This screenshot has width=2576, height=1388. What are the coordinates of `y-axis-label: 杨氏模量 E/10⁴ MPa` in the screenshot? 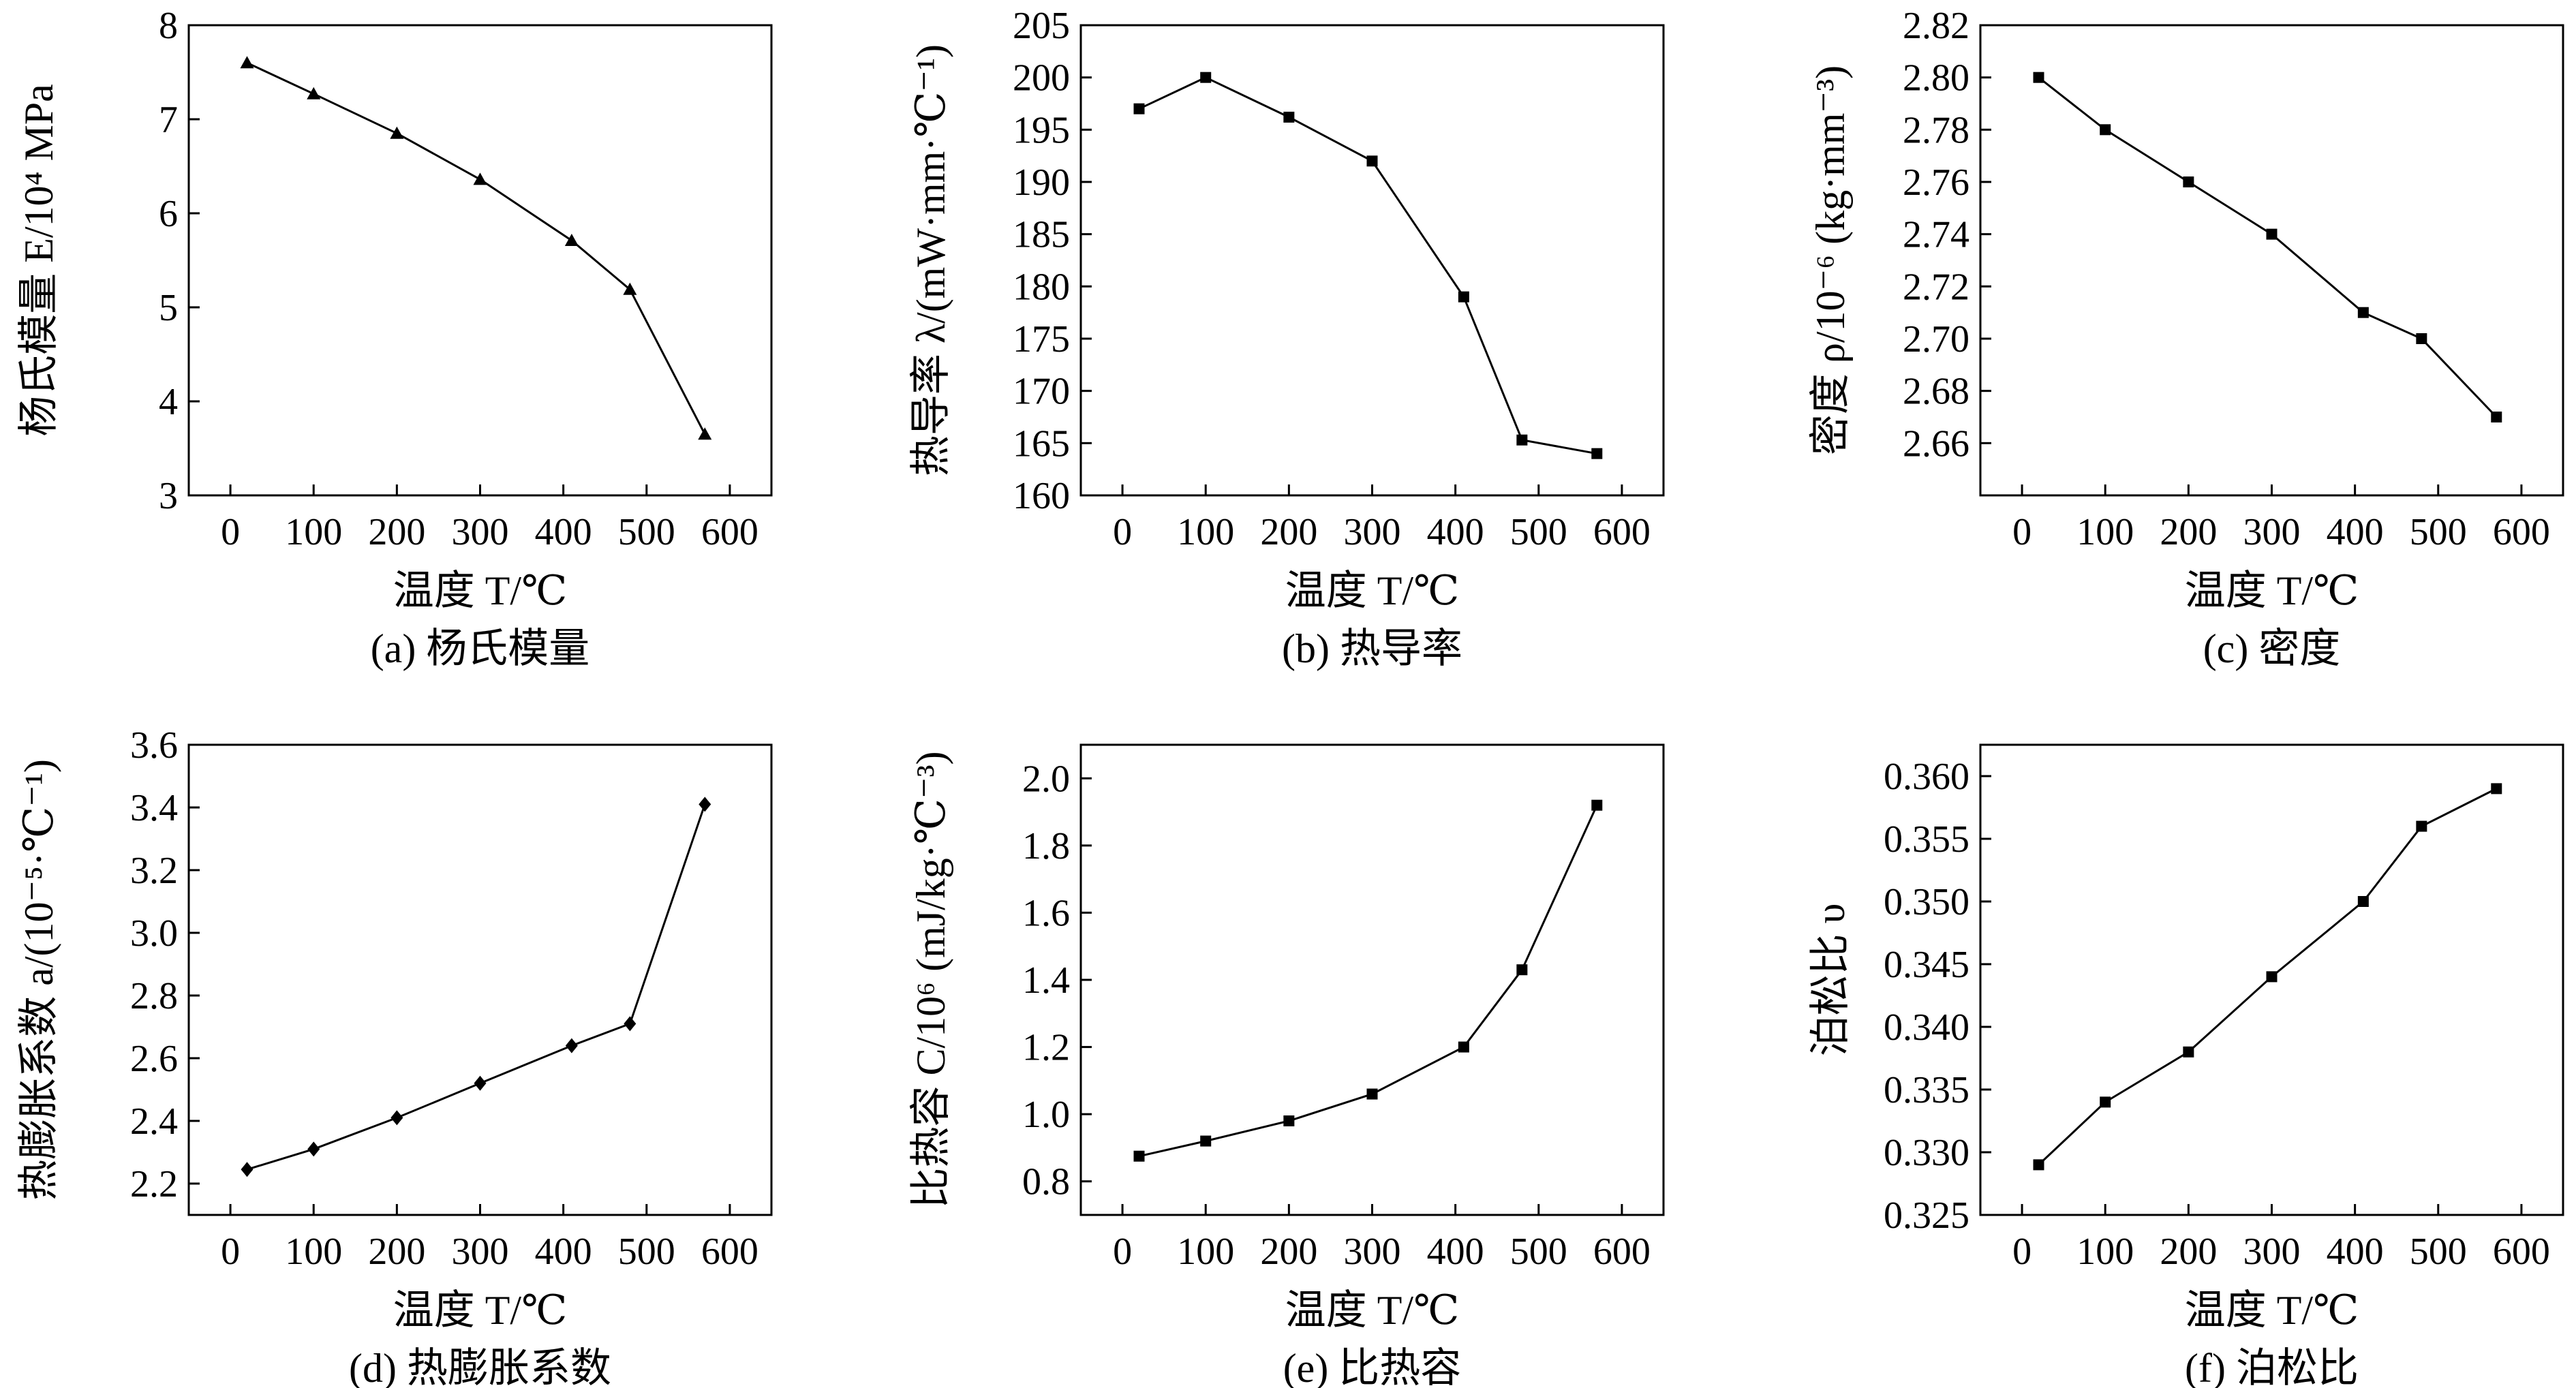 It's located at (38, 260).